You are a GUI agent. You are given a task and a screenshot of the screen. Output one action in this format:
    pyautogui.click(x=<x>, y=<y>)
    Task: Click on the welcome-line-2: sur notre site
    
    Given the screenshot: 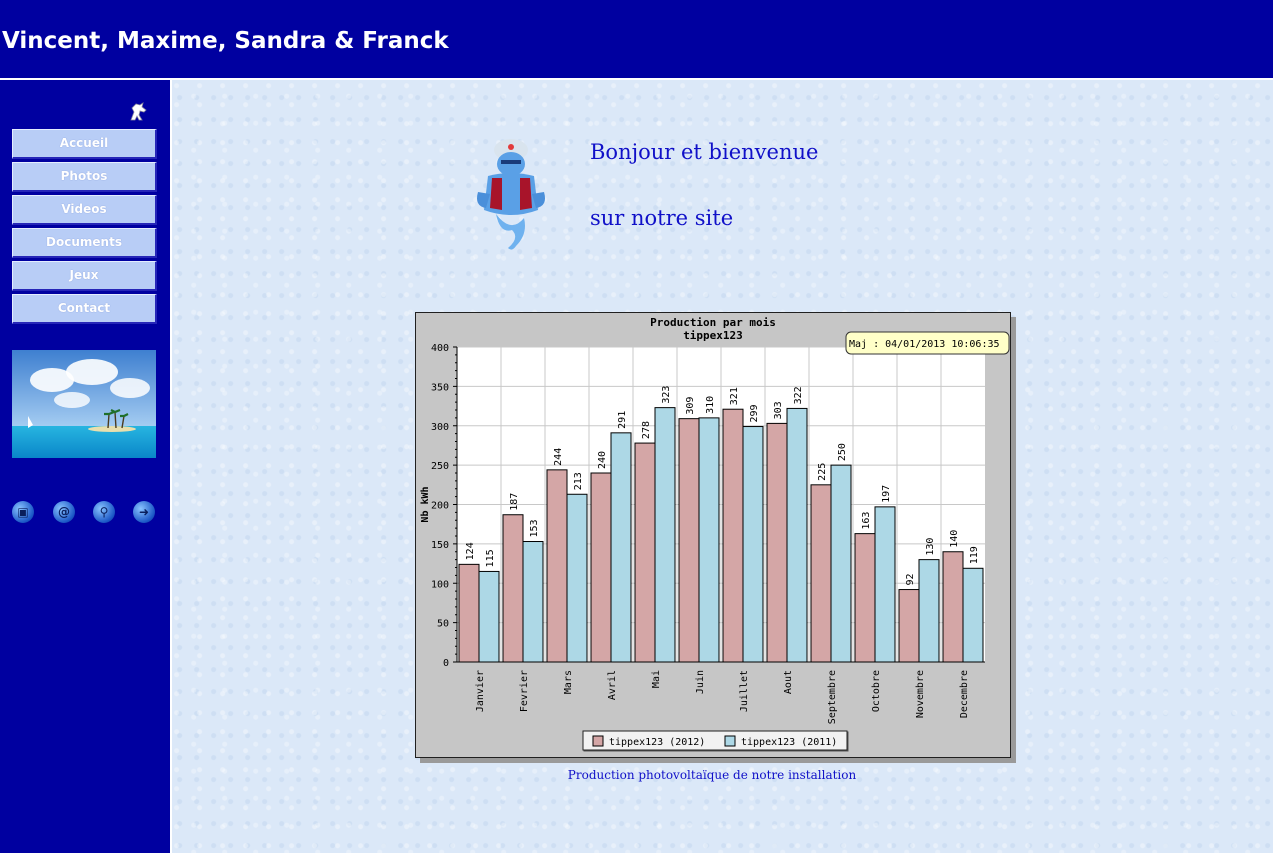 What is the action you would take?
    pyautogui.click(x=662, y=218)
    